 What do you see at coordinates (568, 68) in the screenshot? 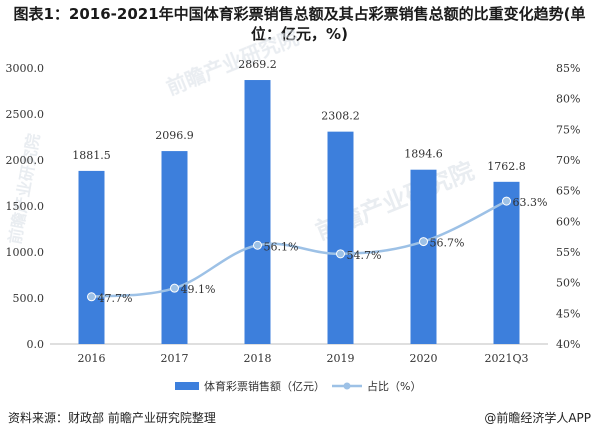
I see `y-right-tick-label: 85%` at bounding box center [568, 68].